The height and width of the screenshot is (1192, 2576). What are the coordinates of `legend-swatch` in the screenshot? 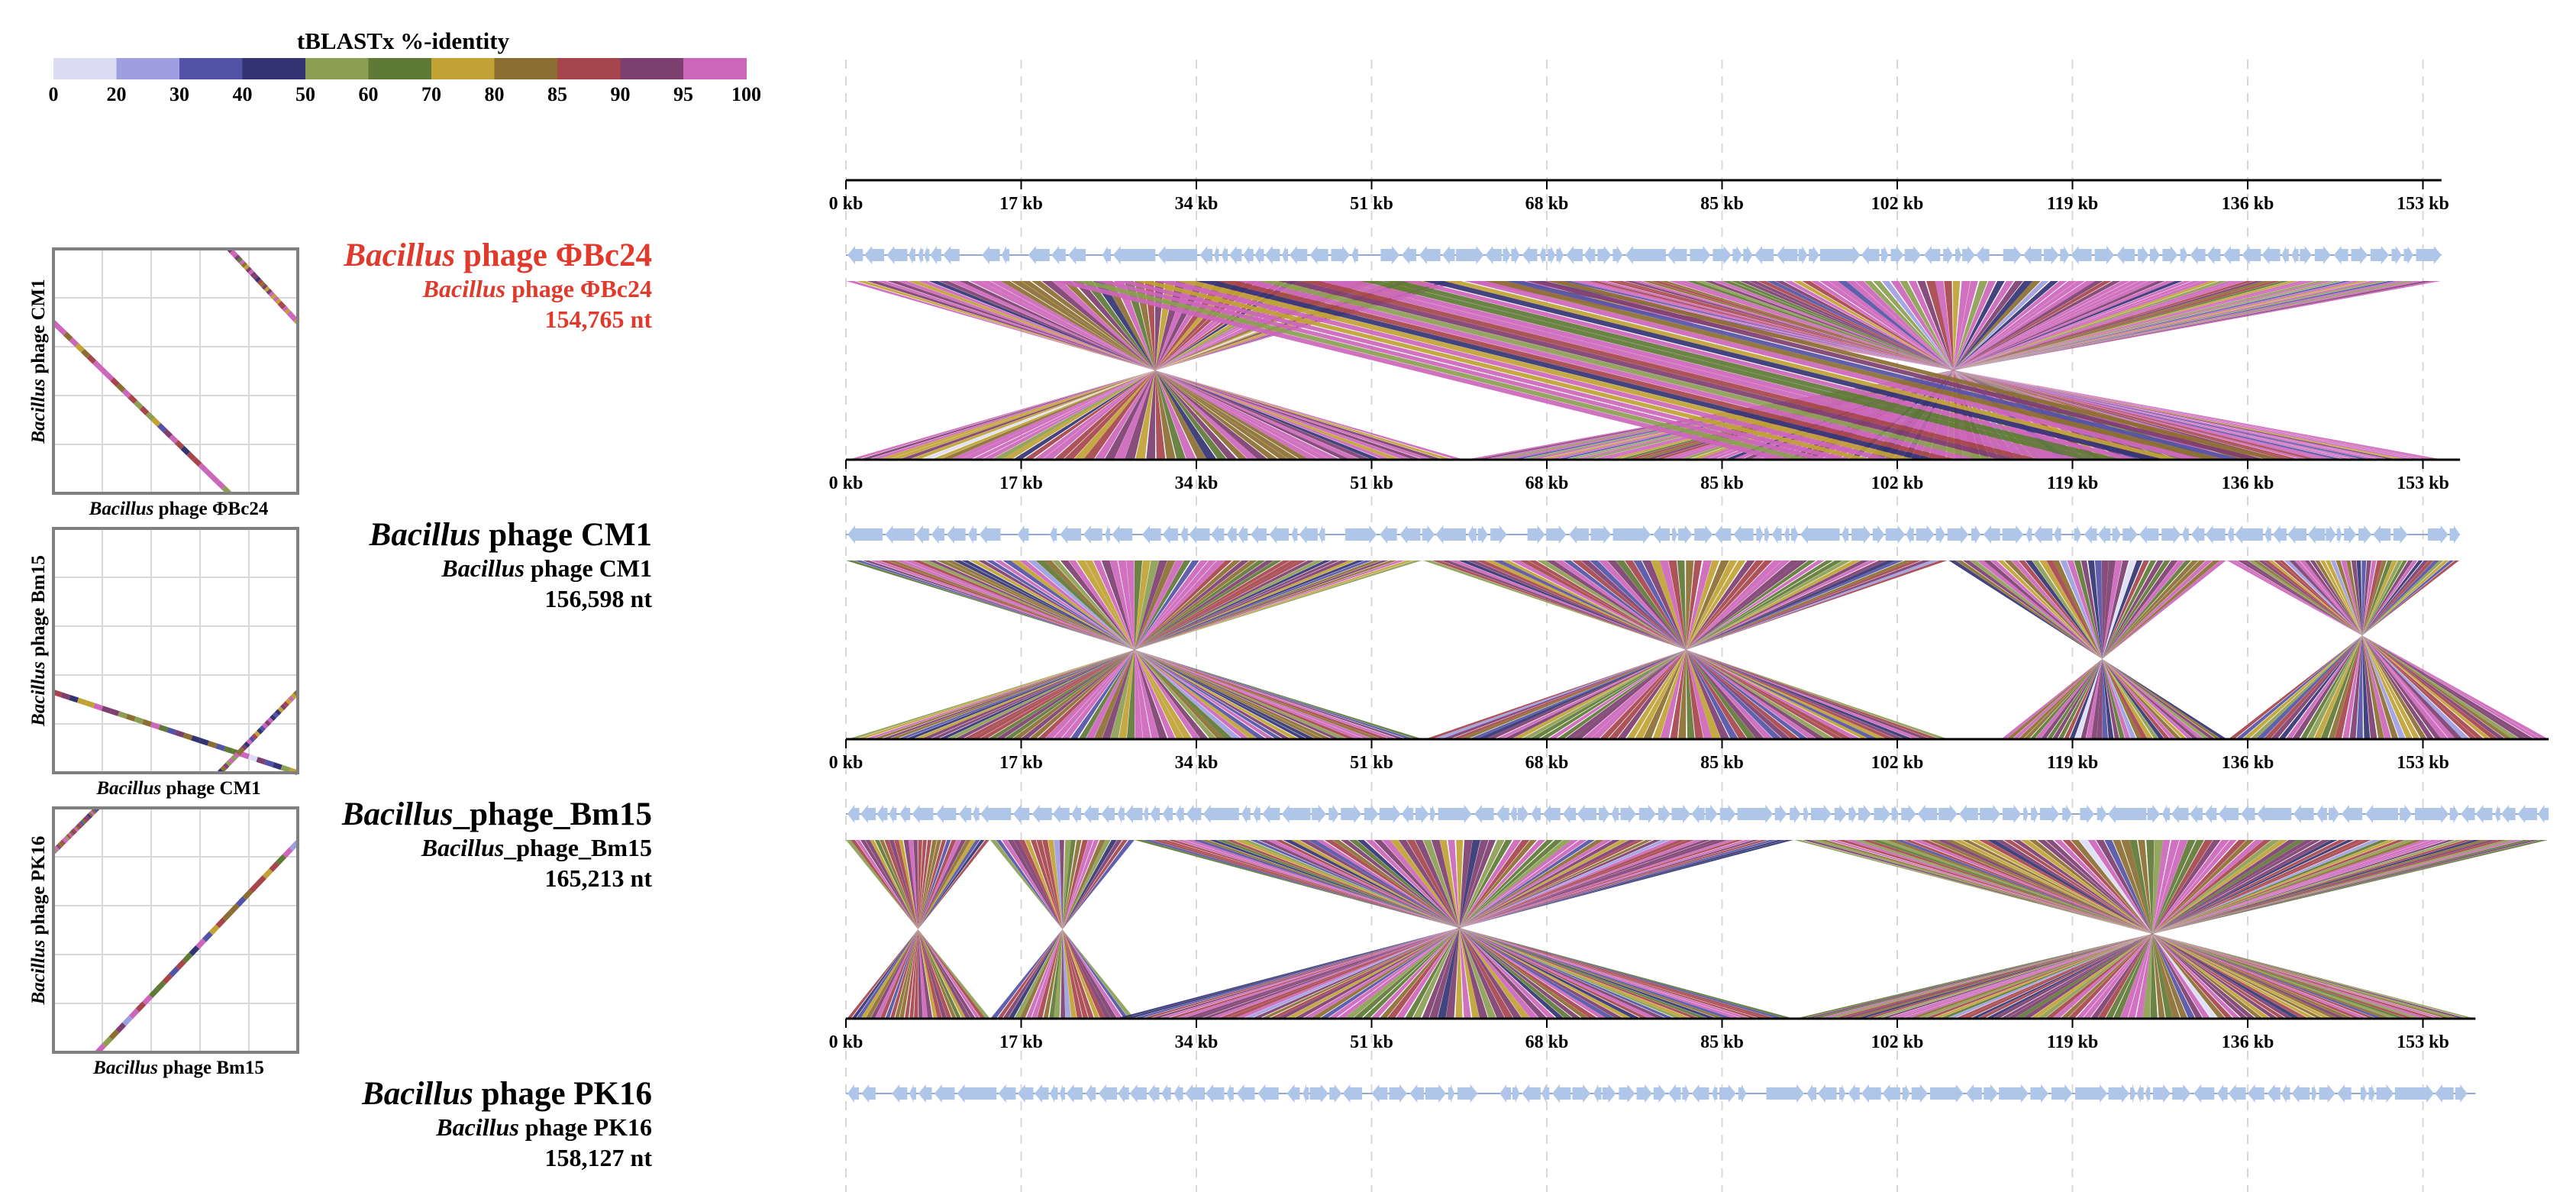 It's located at (400, 68).